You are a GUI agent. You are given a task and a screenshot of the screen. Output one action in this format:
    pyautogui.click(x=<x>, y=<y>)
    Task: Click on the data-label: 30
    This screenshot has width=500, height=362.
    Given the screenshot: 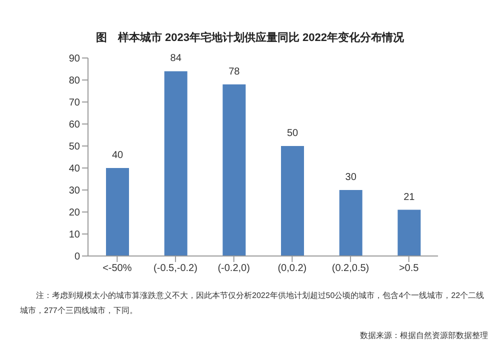 What is the action you would take?
    pyautogui.click(x=351, y=177)
    